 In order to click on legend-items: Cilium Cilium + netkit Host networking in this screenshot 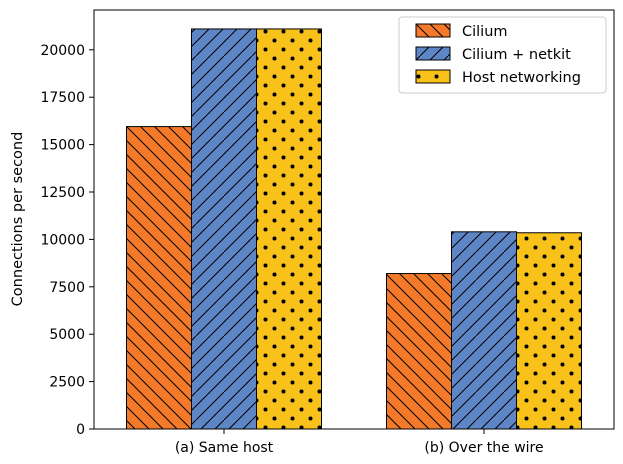, I will do `click(498, 54)`.